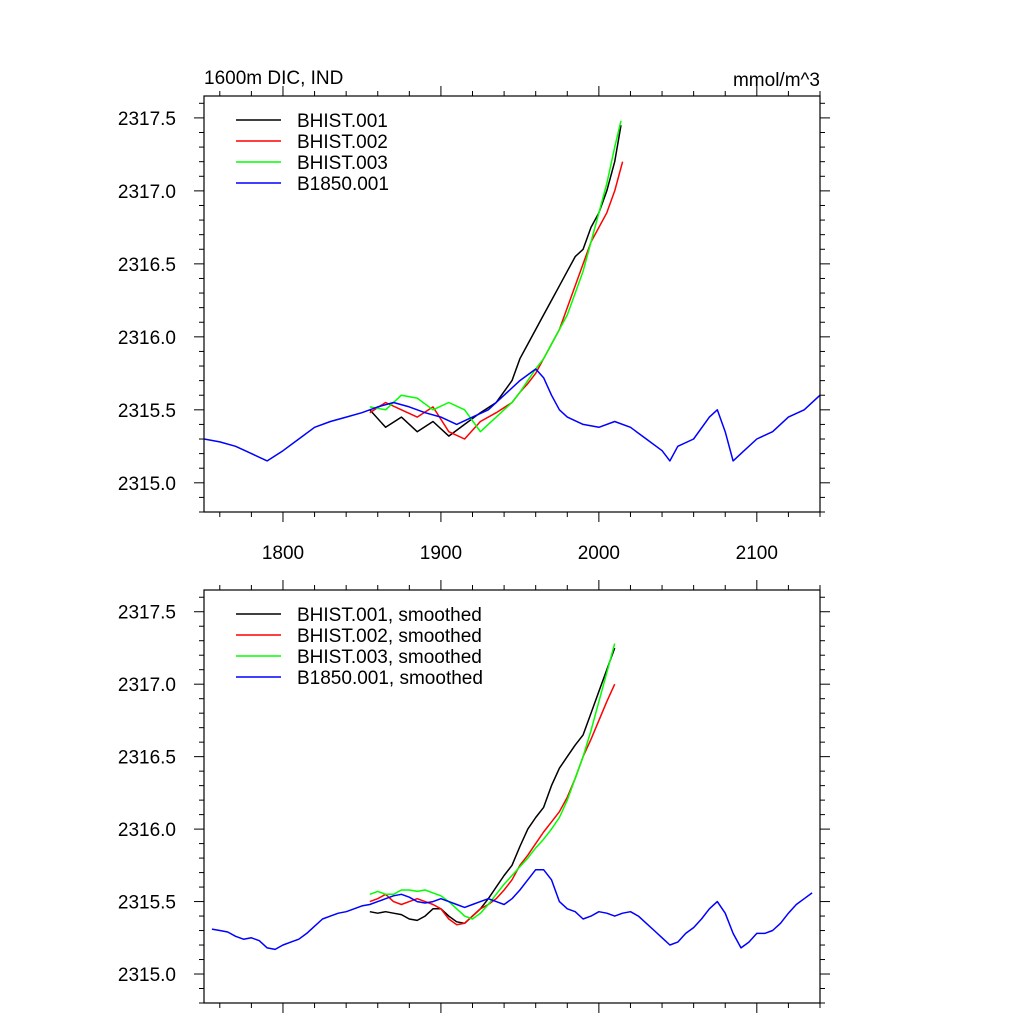 The image size is (1024, 1024). Describe the element at coordinates (441, 553) in the screenshot. I see `panel-1-x-tick-label: 1900` at that location.